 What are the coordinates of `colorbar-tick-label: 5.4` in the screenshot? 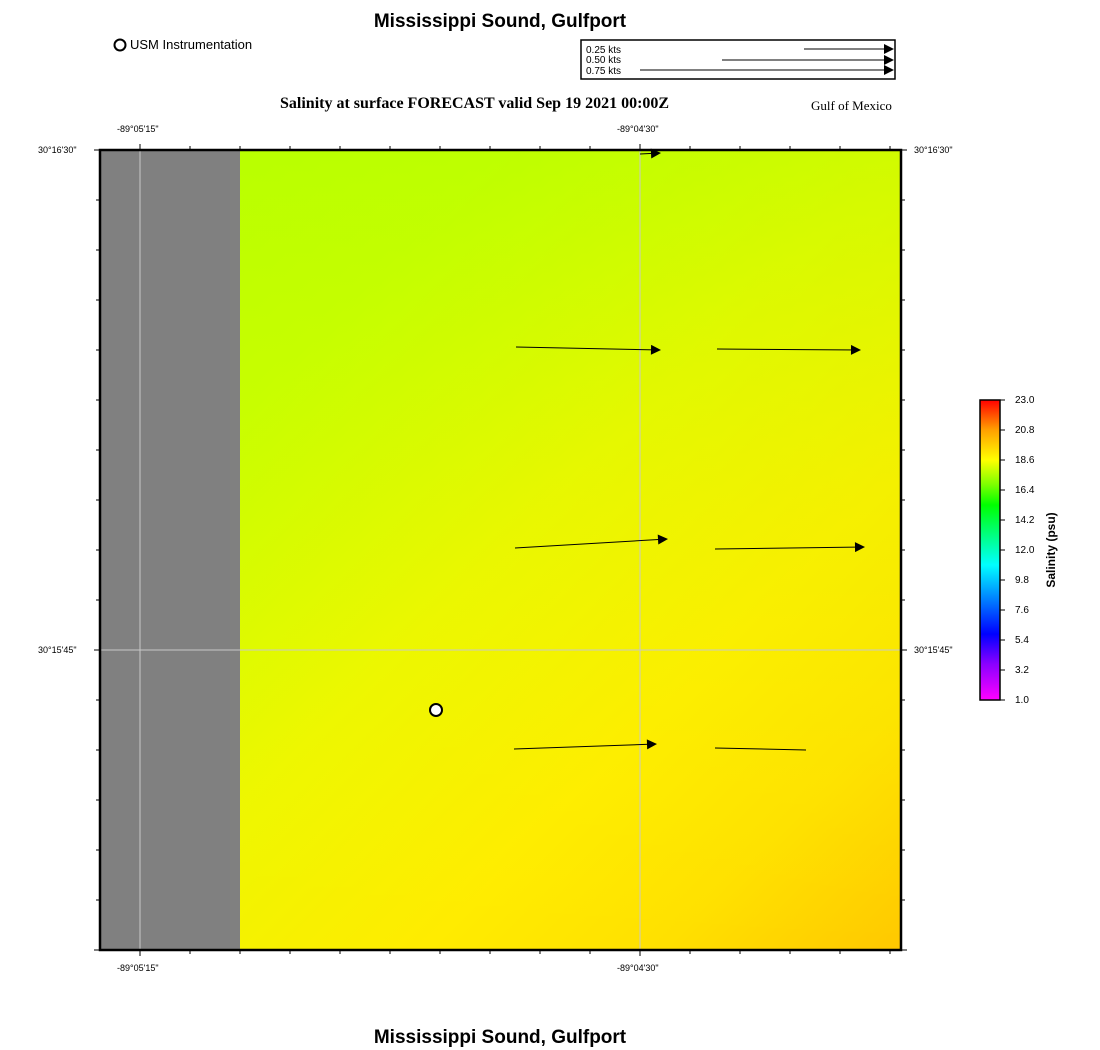 It's located at (1022, 640).